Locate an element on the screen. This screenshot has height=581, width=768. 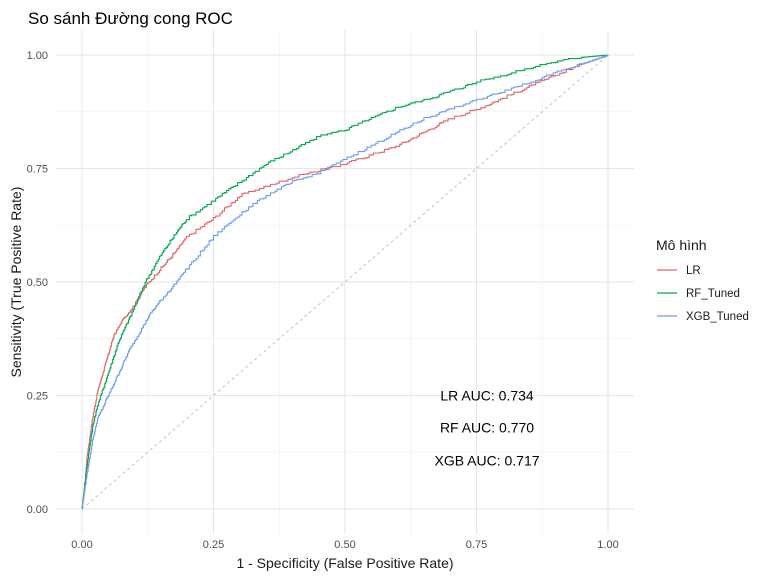
y-axis-title: Sensitivity (True Positive Rate) is located at coordinates (16, 282).